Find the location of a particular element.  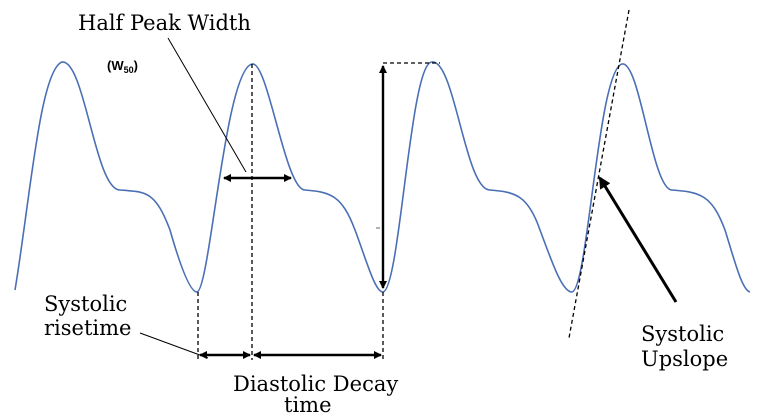

risetime-leader-line is located at coordinates (174, 345).